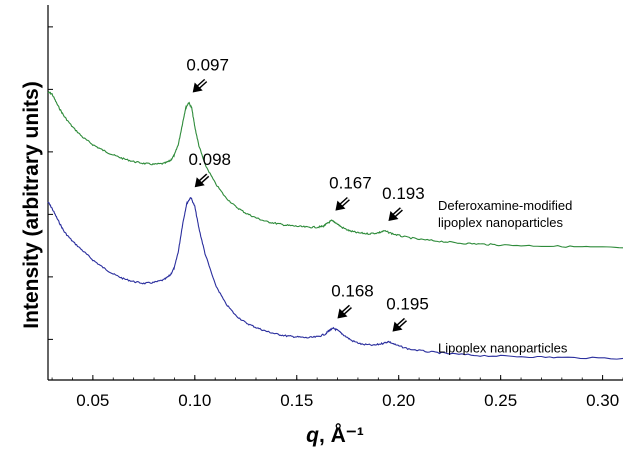  What do you see at coordinates (602, 400) in the screenshot?
I see `x-tick-label: 0.30` at bounding box center [602, 400].